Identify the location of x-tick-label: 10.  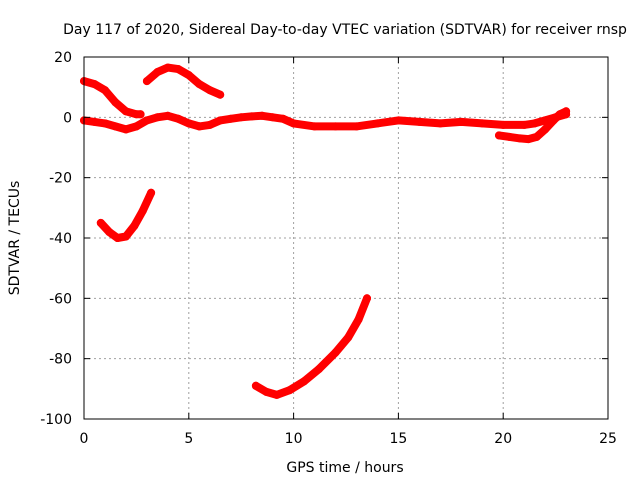
(294, 439).